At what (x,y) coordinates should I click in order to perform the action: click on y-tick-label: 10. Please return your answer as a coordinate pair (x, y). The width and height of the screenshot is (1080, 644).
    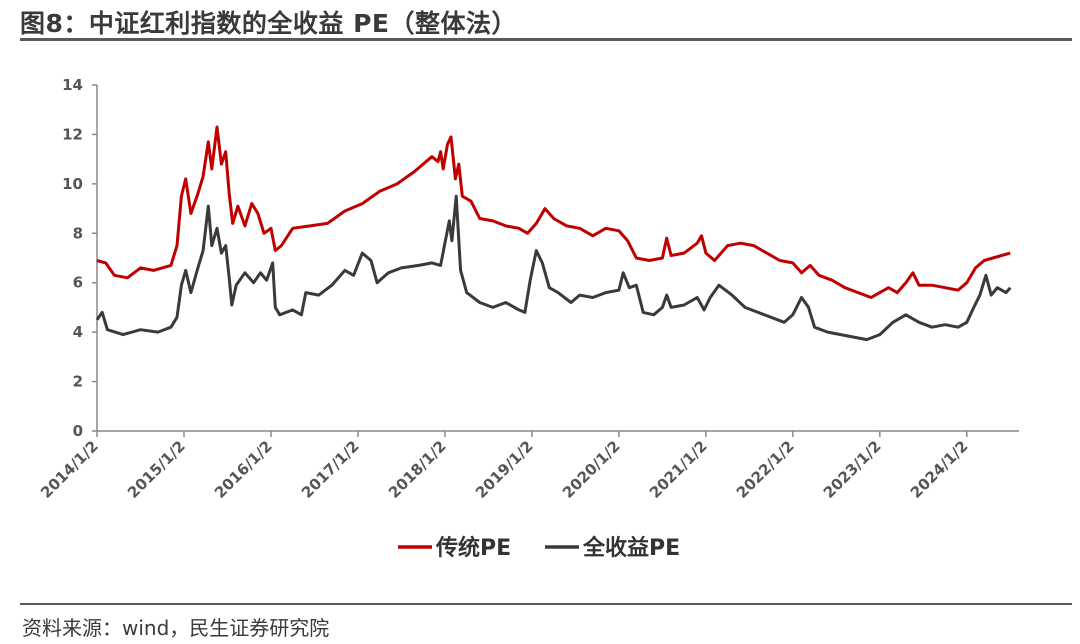
    Looking at the image, I should click on (72, 184).